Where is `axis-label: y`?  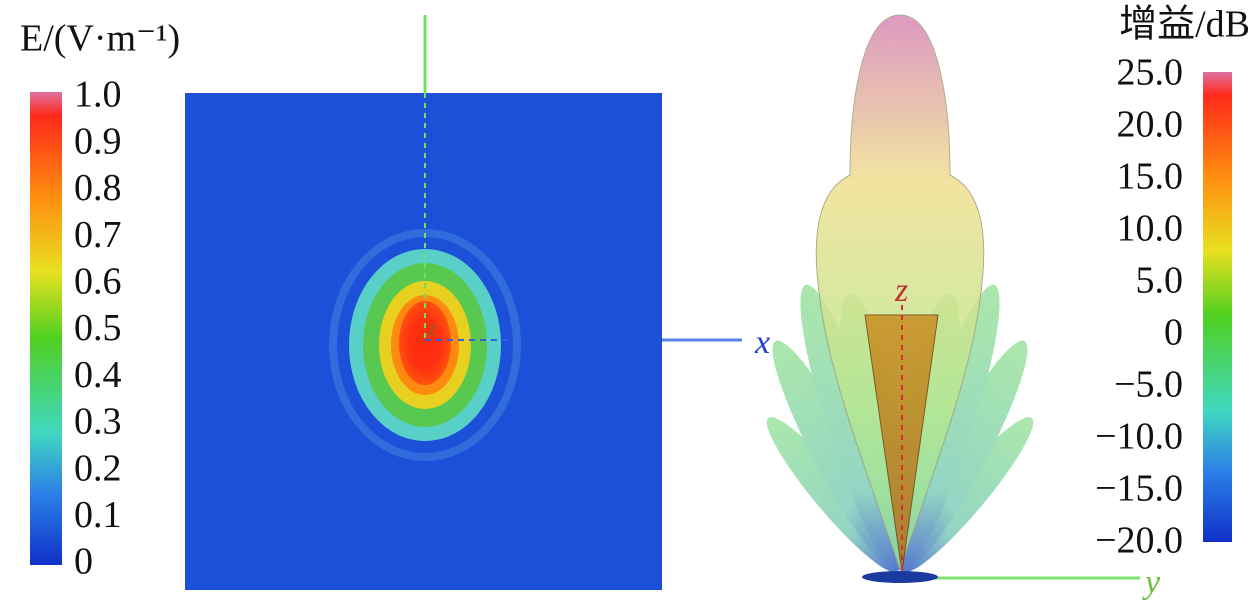 axis-label: y is located at coordinates (1151, 582).